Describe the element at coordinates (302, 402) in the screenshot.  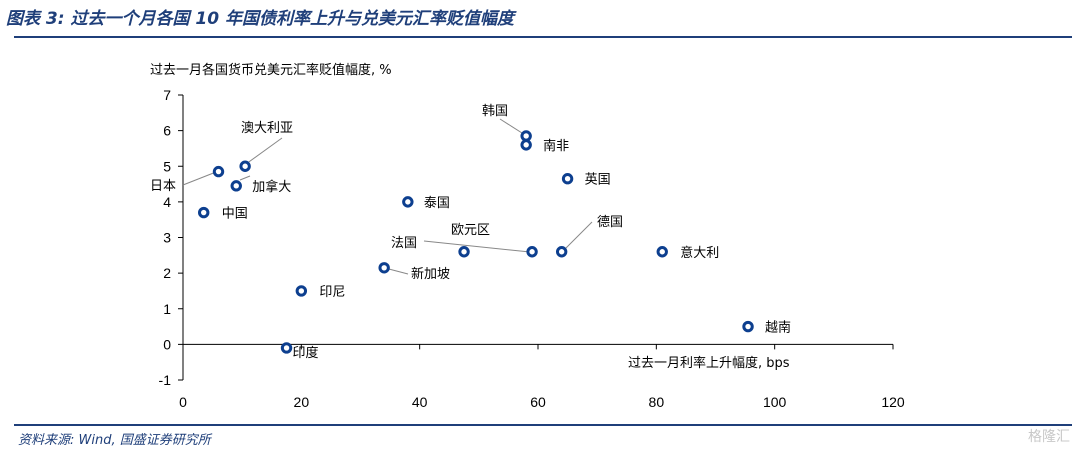
I see `x-tick-label: 20` at that location.